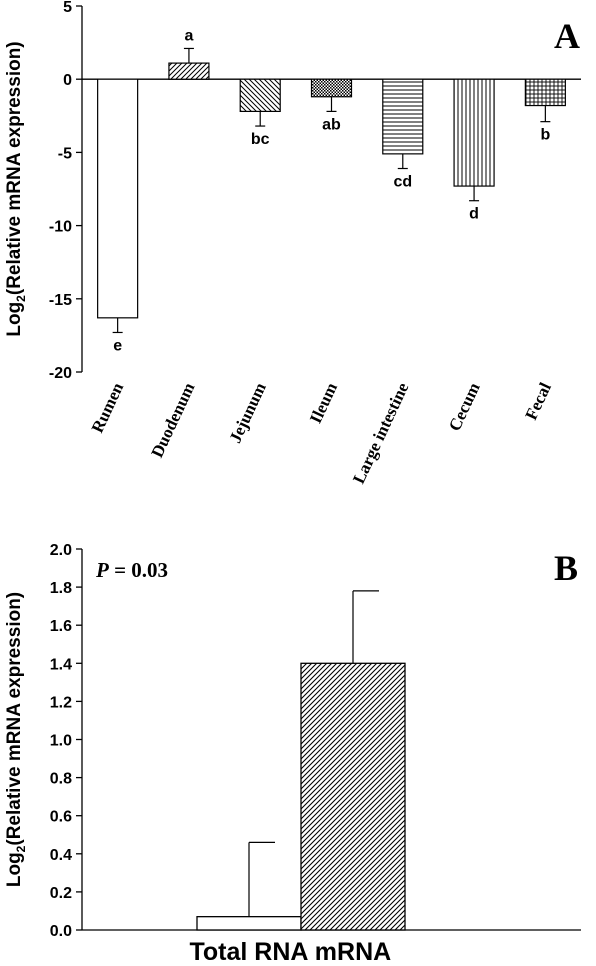  What do you see at coordinates (172, 420) in the screenshot?
I see `category-label: Duodenum` at bounding box center [172, 420].